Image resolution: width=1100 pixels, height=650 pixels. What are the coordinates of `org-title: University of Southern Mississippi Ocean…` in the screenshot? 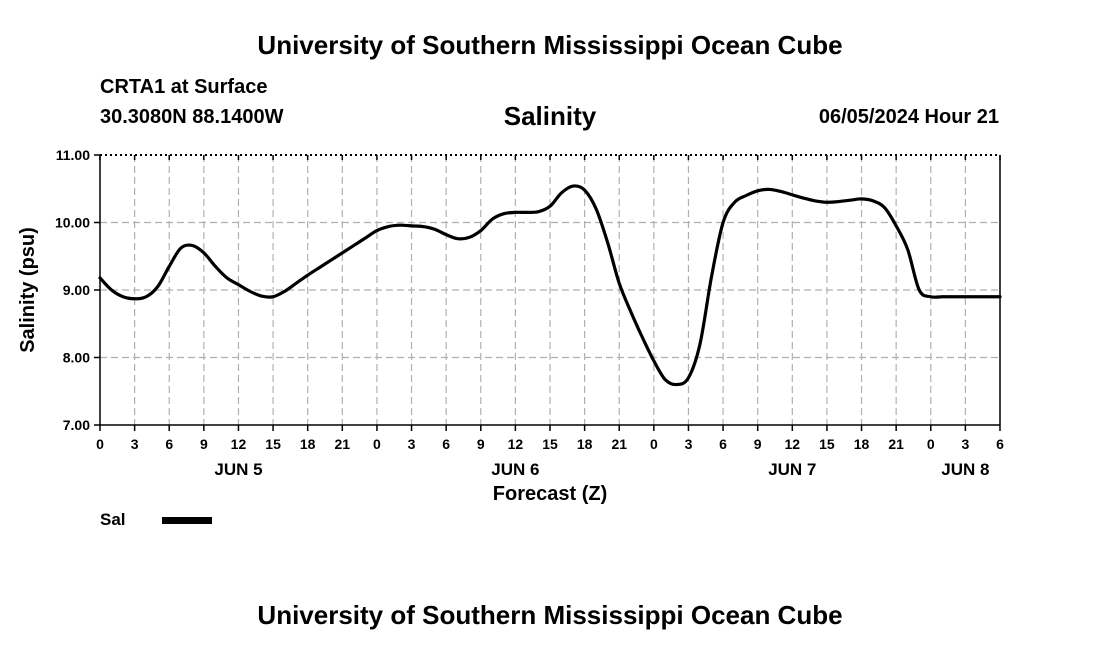 It's located at (550, 45).